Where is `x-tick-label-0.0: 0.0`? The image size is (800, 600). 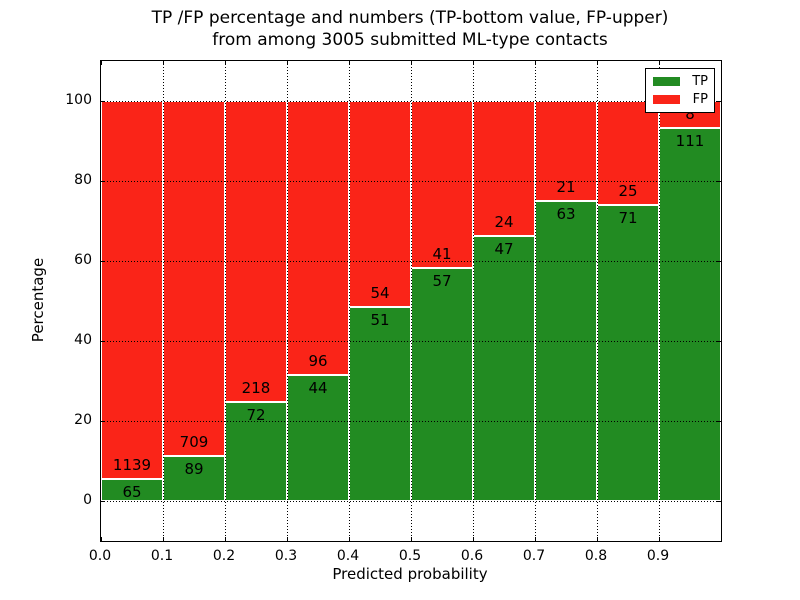
x-tick-label-0.0: 0.0 is located at coordinates (100, 556).